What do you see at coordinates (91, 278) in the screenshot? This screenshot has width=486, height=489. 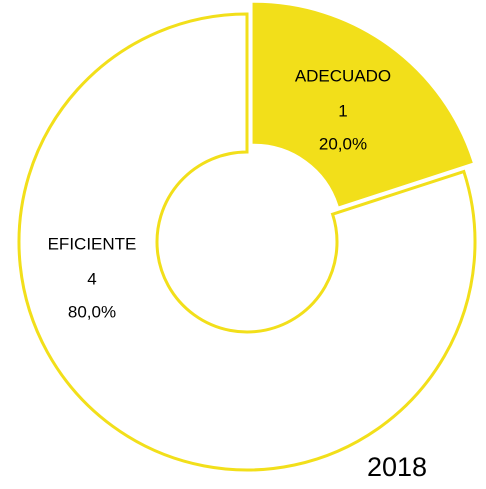 I see `slice-value-label: 4` at bounding box center [91, 278].